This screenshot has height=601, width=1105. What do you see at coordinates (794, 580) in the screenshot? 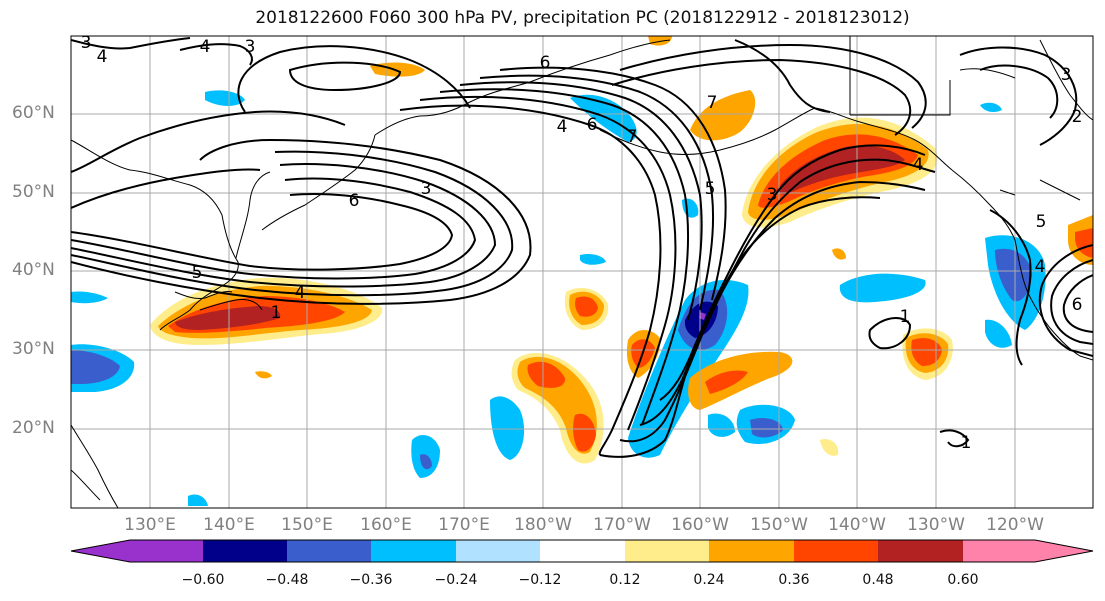
I see `colorbar-tick-label: 0.36` at bounding box center [794, 580].